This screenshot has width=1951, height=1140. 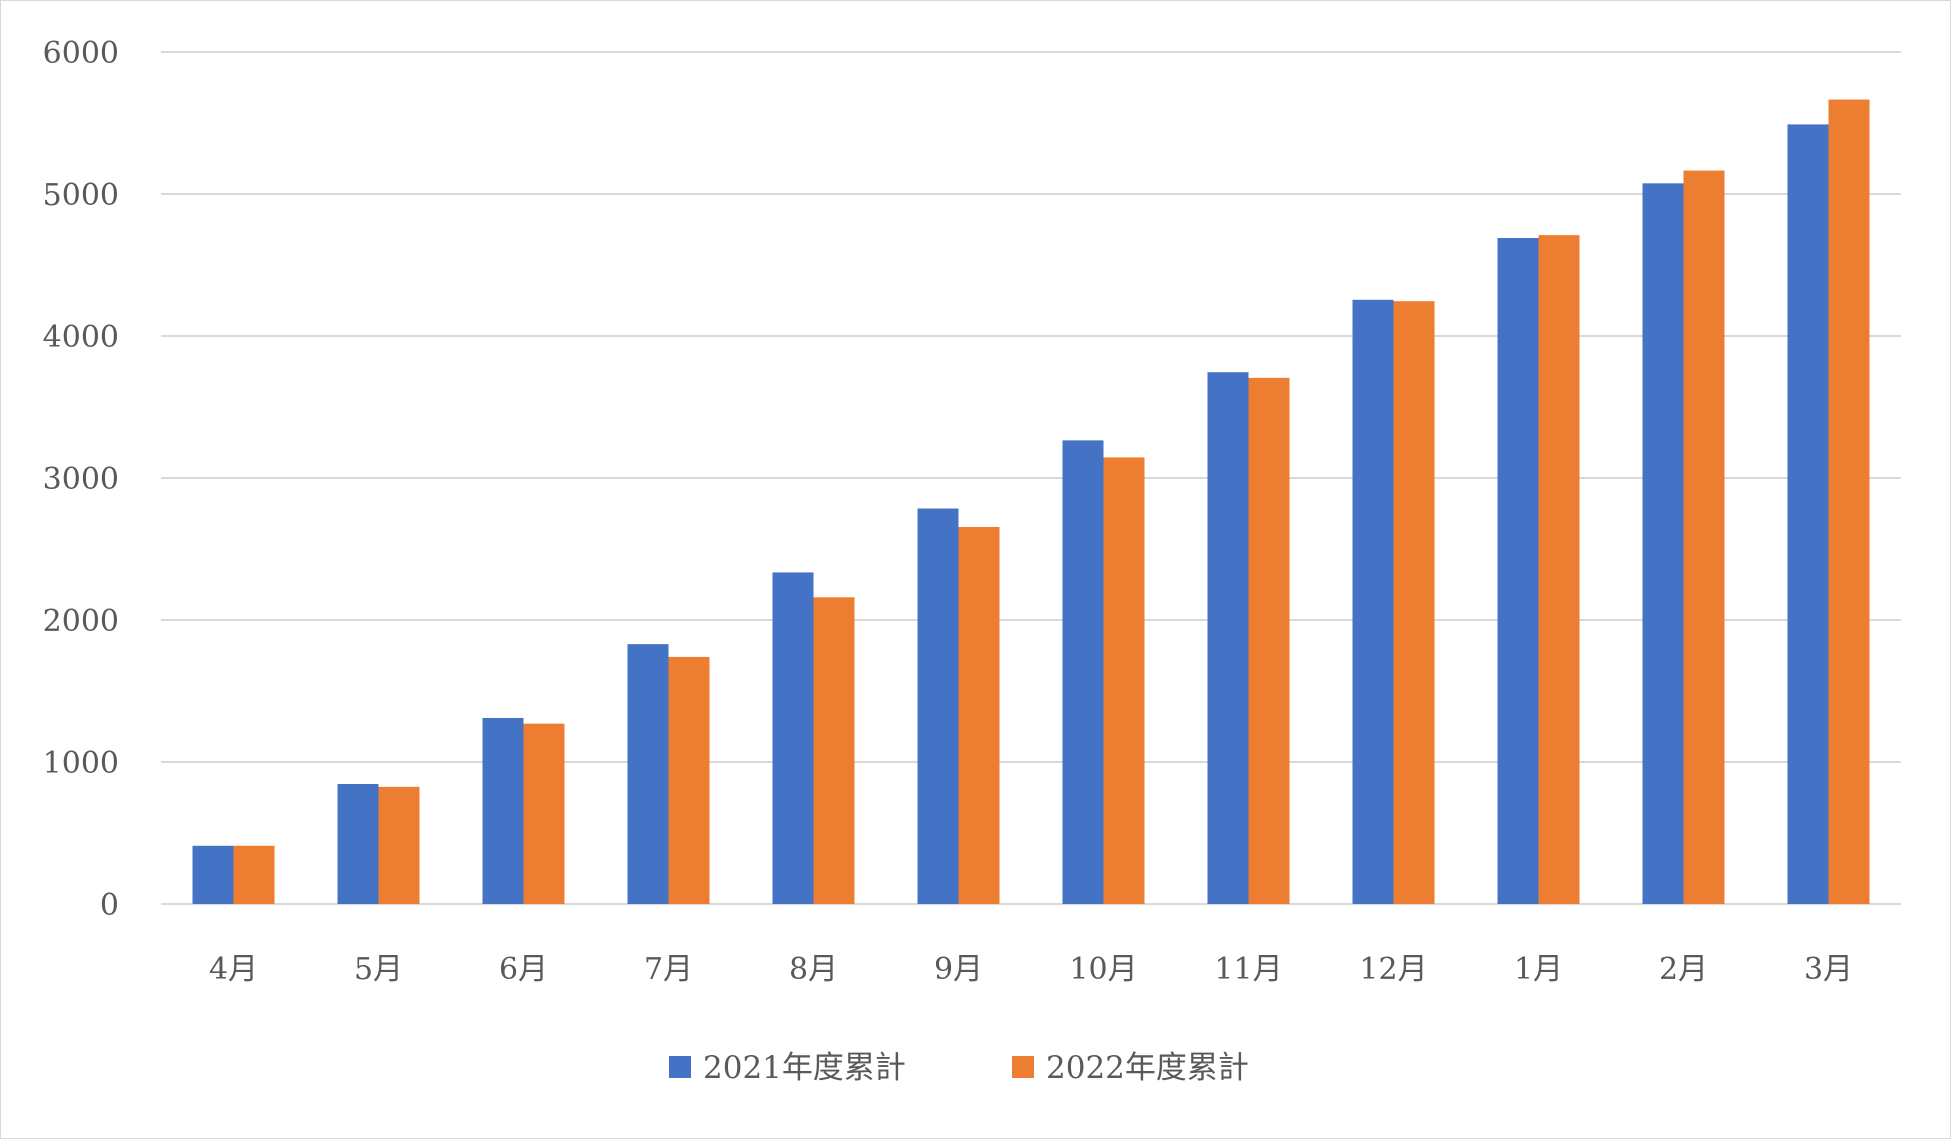 What do you see at coordinates (81, 763) in the screenshot?
I see `y-tick-label: 1000` at bounding box center [81, 763].